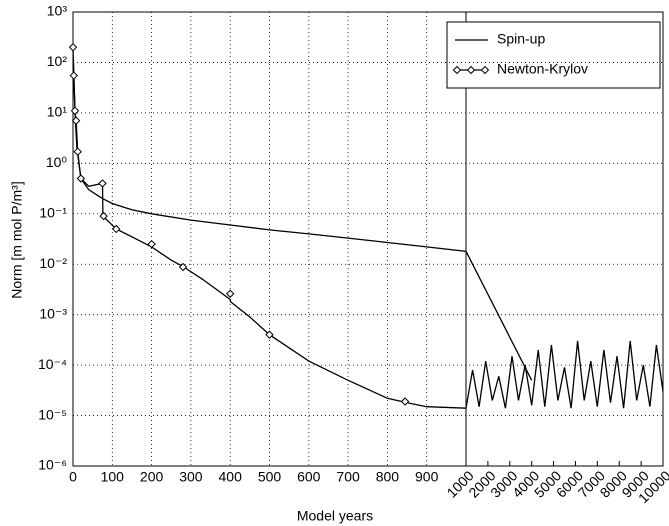 This screenshot has height=526, width=669. What do you see at coordinates (270, 477) in the screenshot?
I see `x-tick-label: 500` at bounding box center [270, 477].